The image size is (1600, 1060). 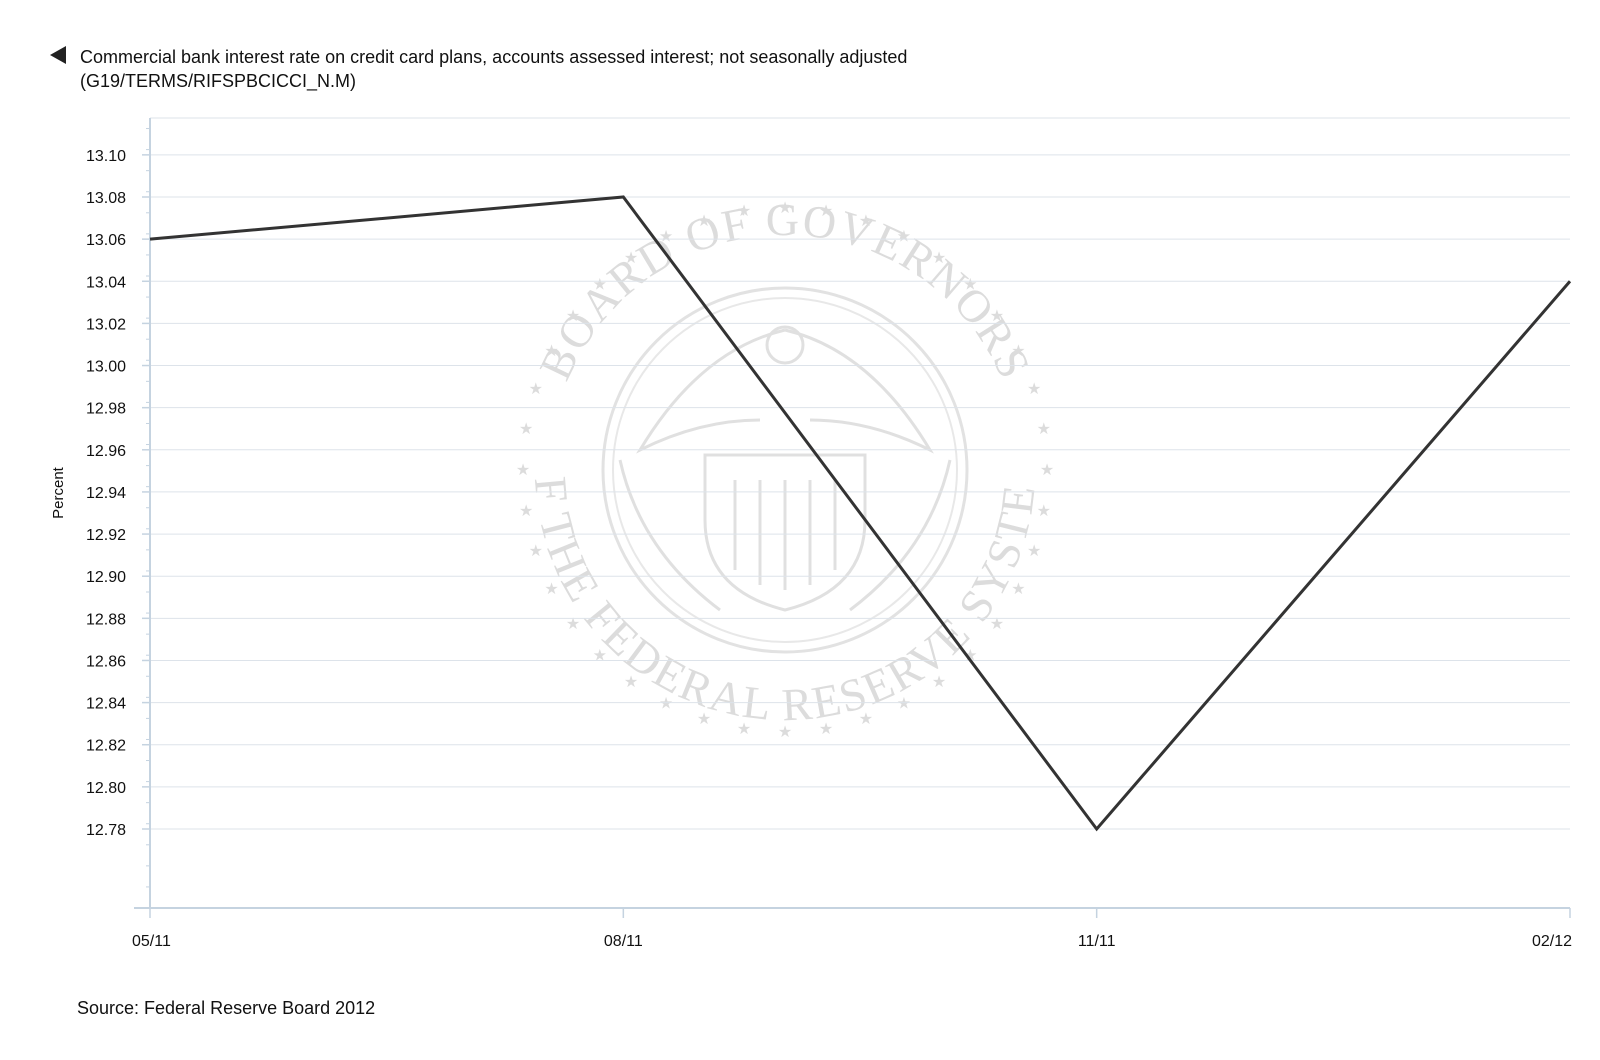 I want to click on source-note: Source: Federal Reserve Board 2012, so click(x=226, y=1008).